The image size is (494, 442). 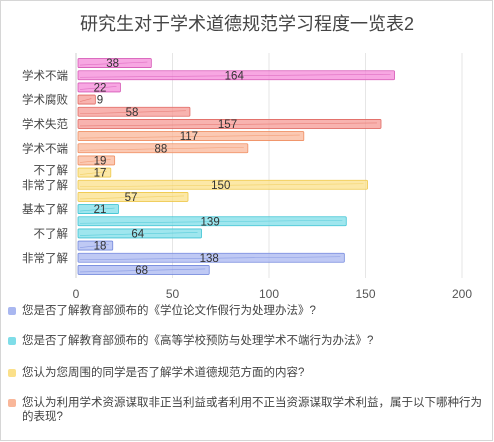 I want to click on y-tick-label-9: 非常了解, so click(x=45, y=258).